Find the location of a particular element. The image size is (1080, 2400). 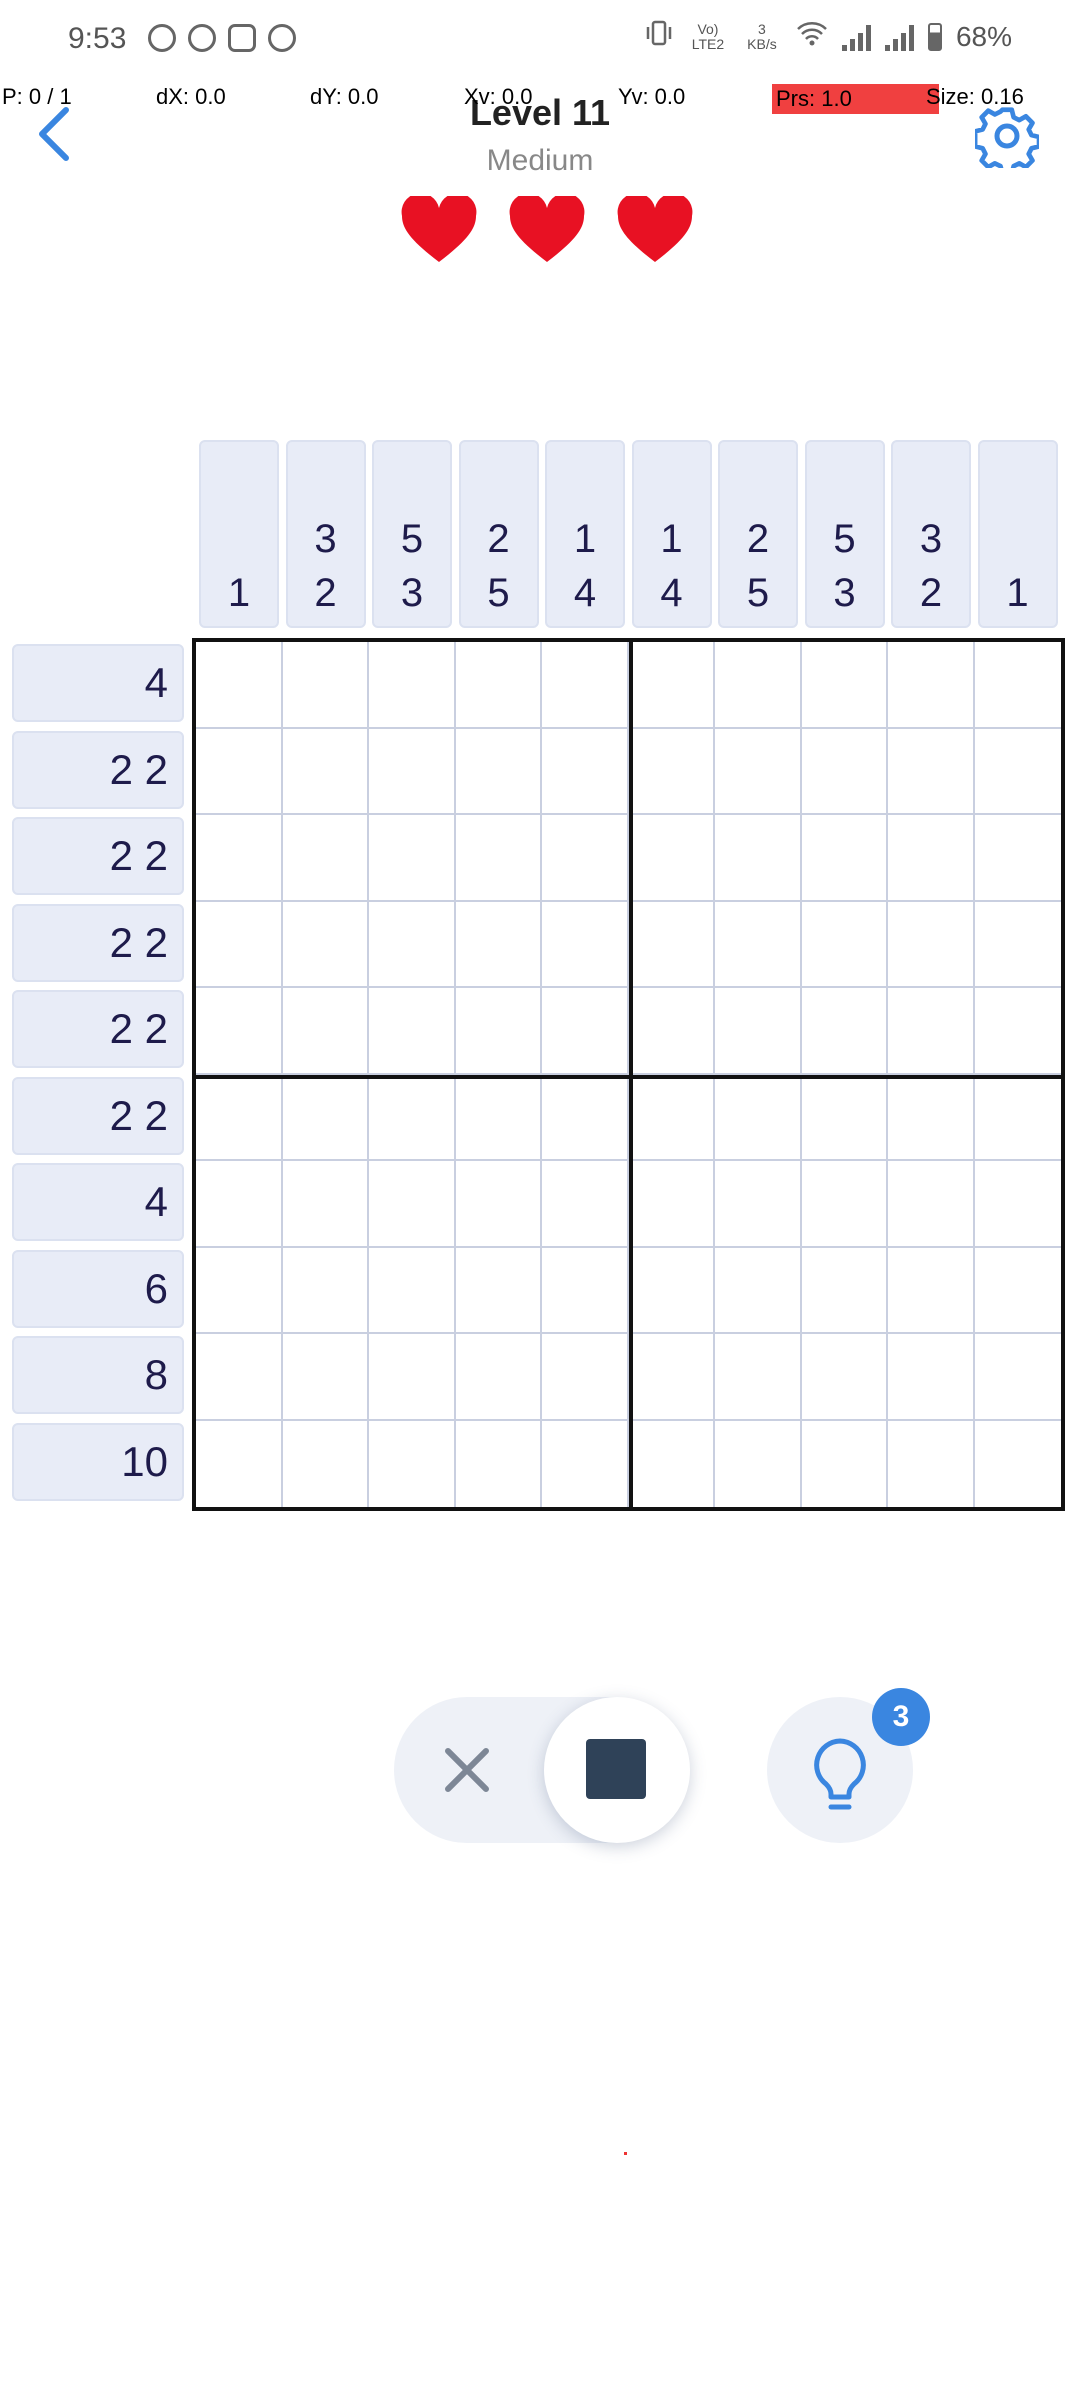

fill-mode-button is located at coordinates (617, 1770).